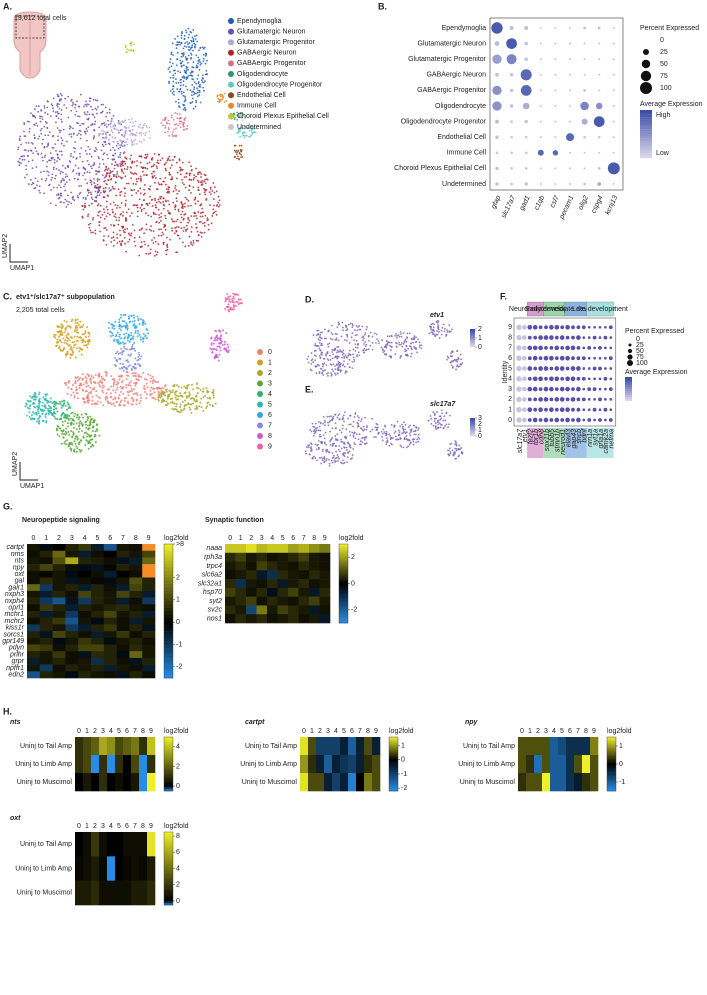  What do you see at coordinates (509, 207) in the screenshot?
I see `col-label: slc17a7` at bounding box center [509, 207].